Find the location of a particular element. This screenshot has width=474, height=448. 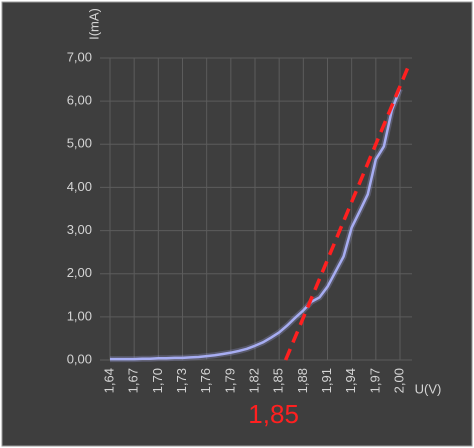

y-axis-title: I(mA) is located at coordinates (93, 24).